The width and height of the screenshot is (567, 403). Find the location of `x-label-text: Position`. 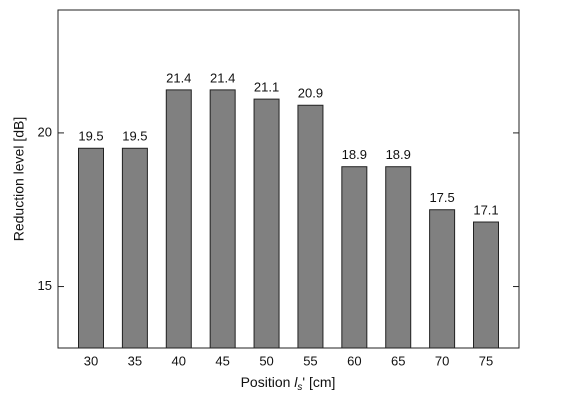

x-label-text: Position is located at coordinates (268, 382).